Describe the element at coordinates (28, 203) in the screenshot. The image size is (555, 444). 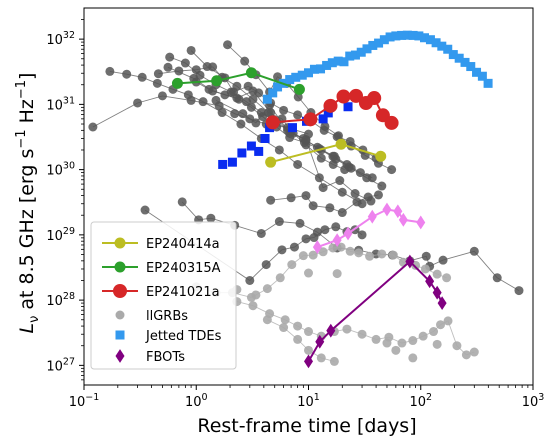
I see `y-axis-label: Lν at 8.5 GHz [erg s−1 Hz−1]` at that location.